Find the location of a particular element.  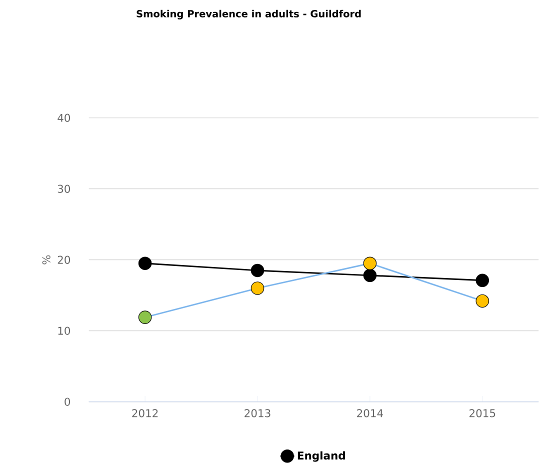

x-tick-label: 2014 is located at coordinates (370, 413).